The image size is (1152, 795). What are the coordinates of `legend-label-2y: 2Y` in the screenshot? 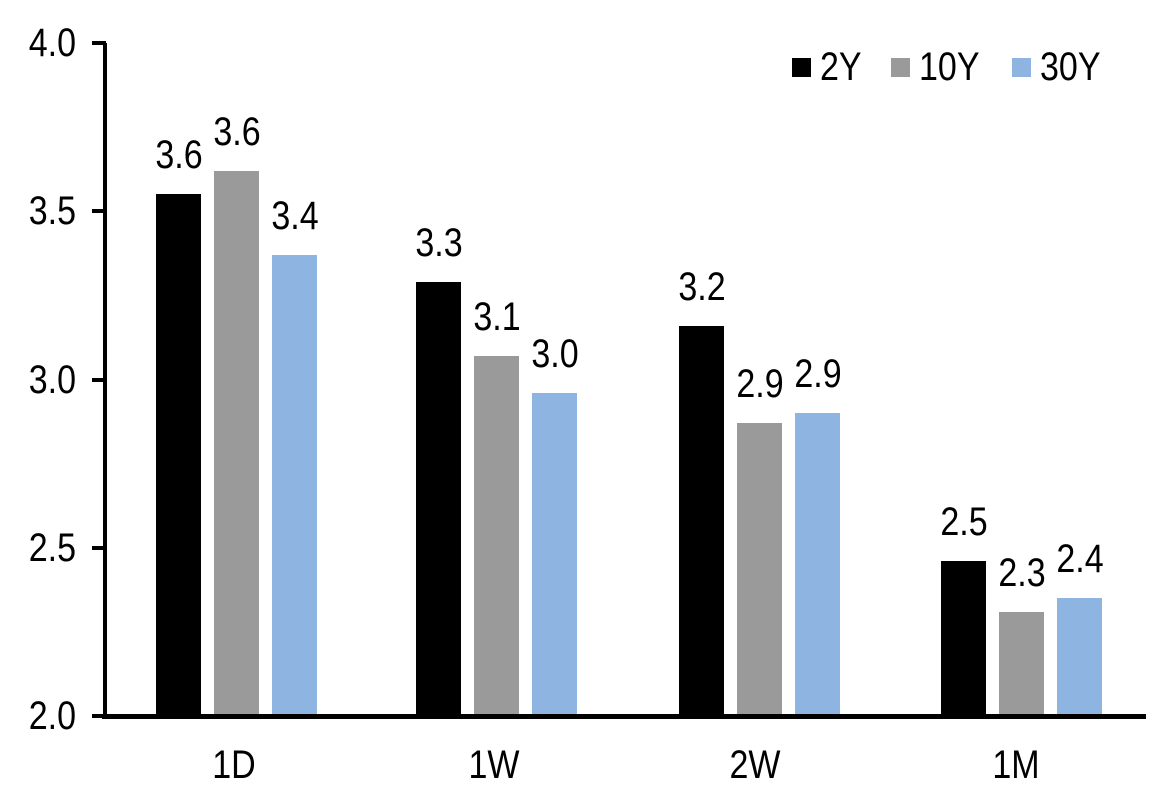 It's located at (841, 67).